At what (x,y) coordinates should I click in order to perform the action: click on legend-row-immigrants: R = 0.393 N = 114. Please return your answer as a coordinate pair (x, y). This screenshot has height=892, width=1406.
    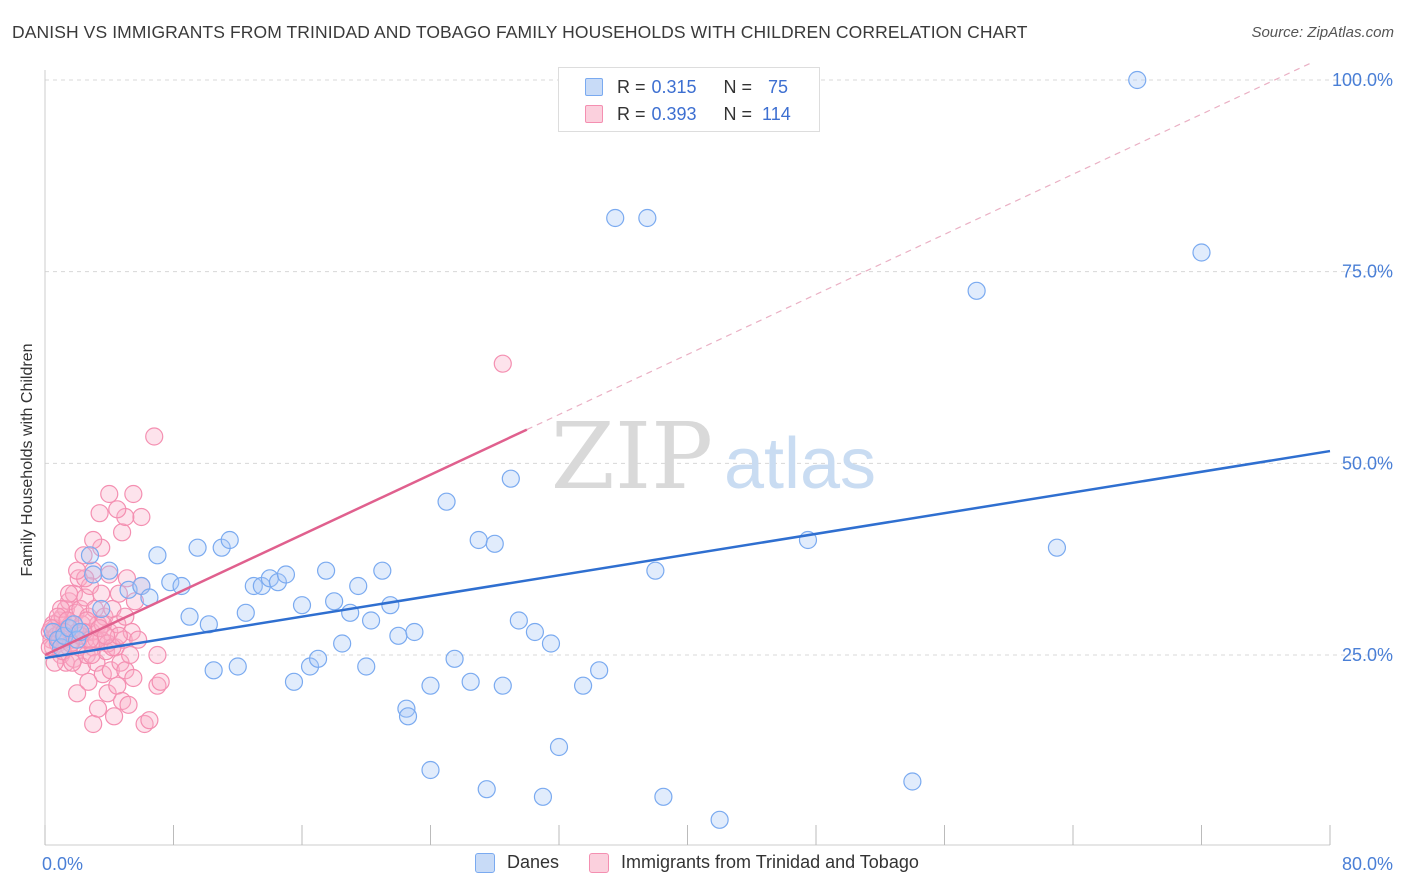
    Looking at the image, I should click on (688, 114).